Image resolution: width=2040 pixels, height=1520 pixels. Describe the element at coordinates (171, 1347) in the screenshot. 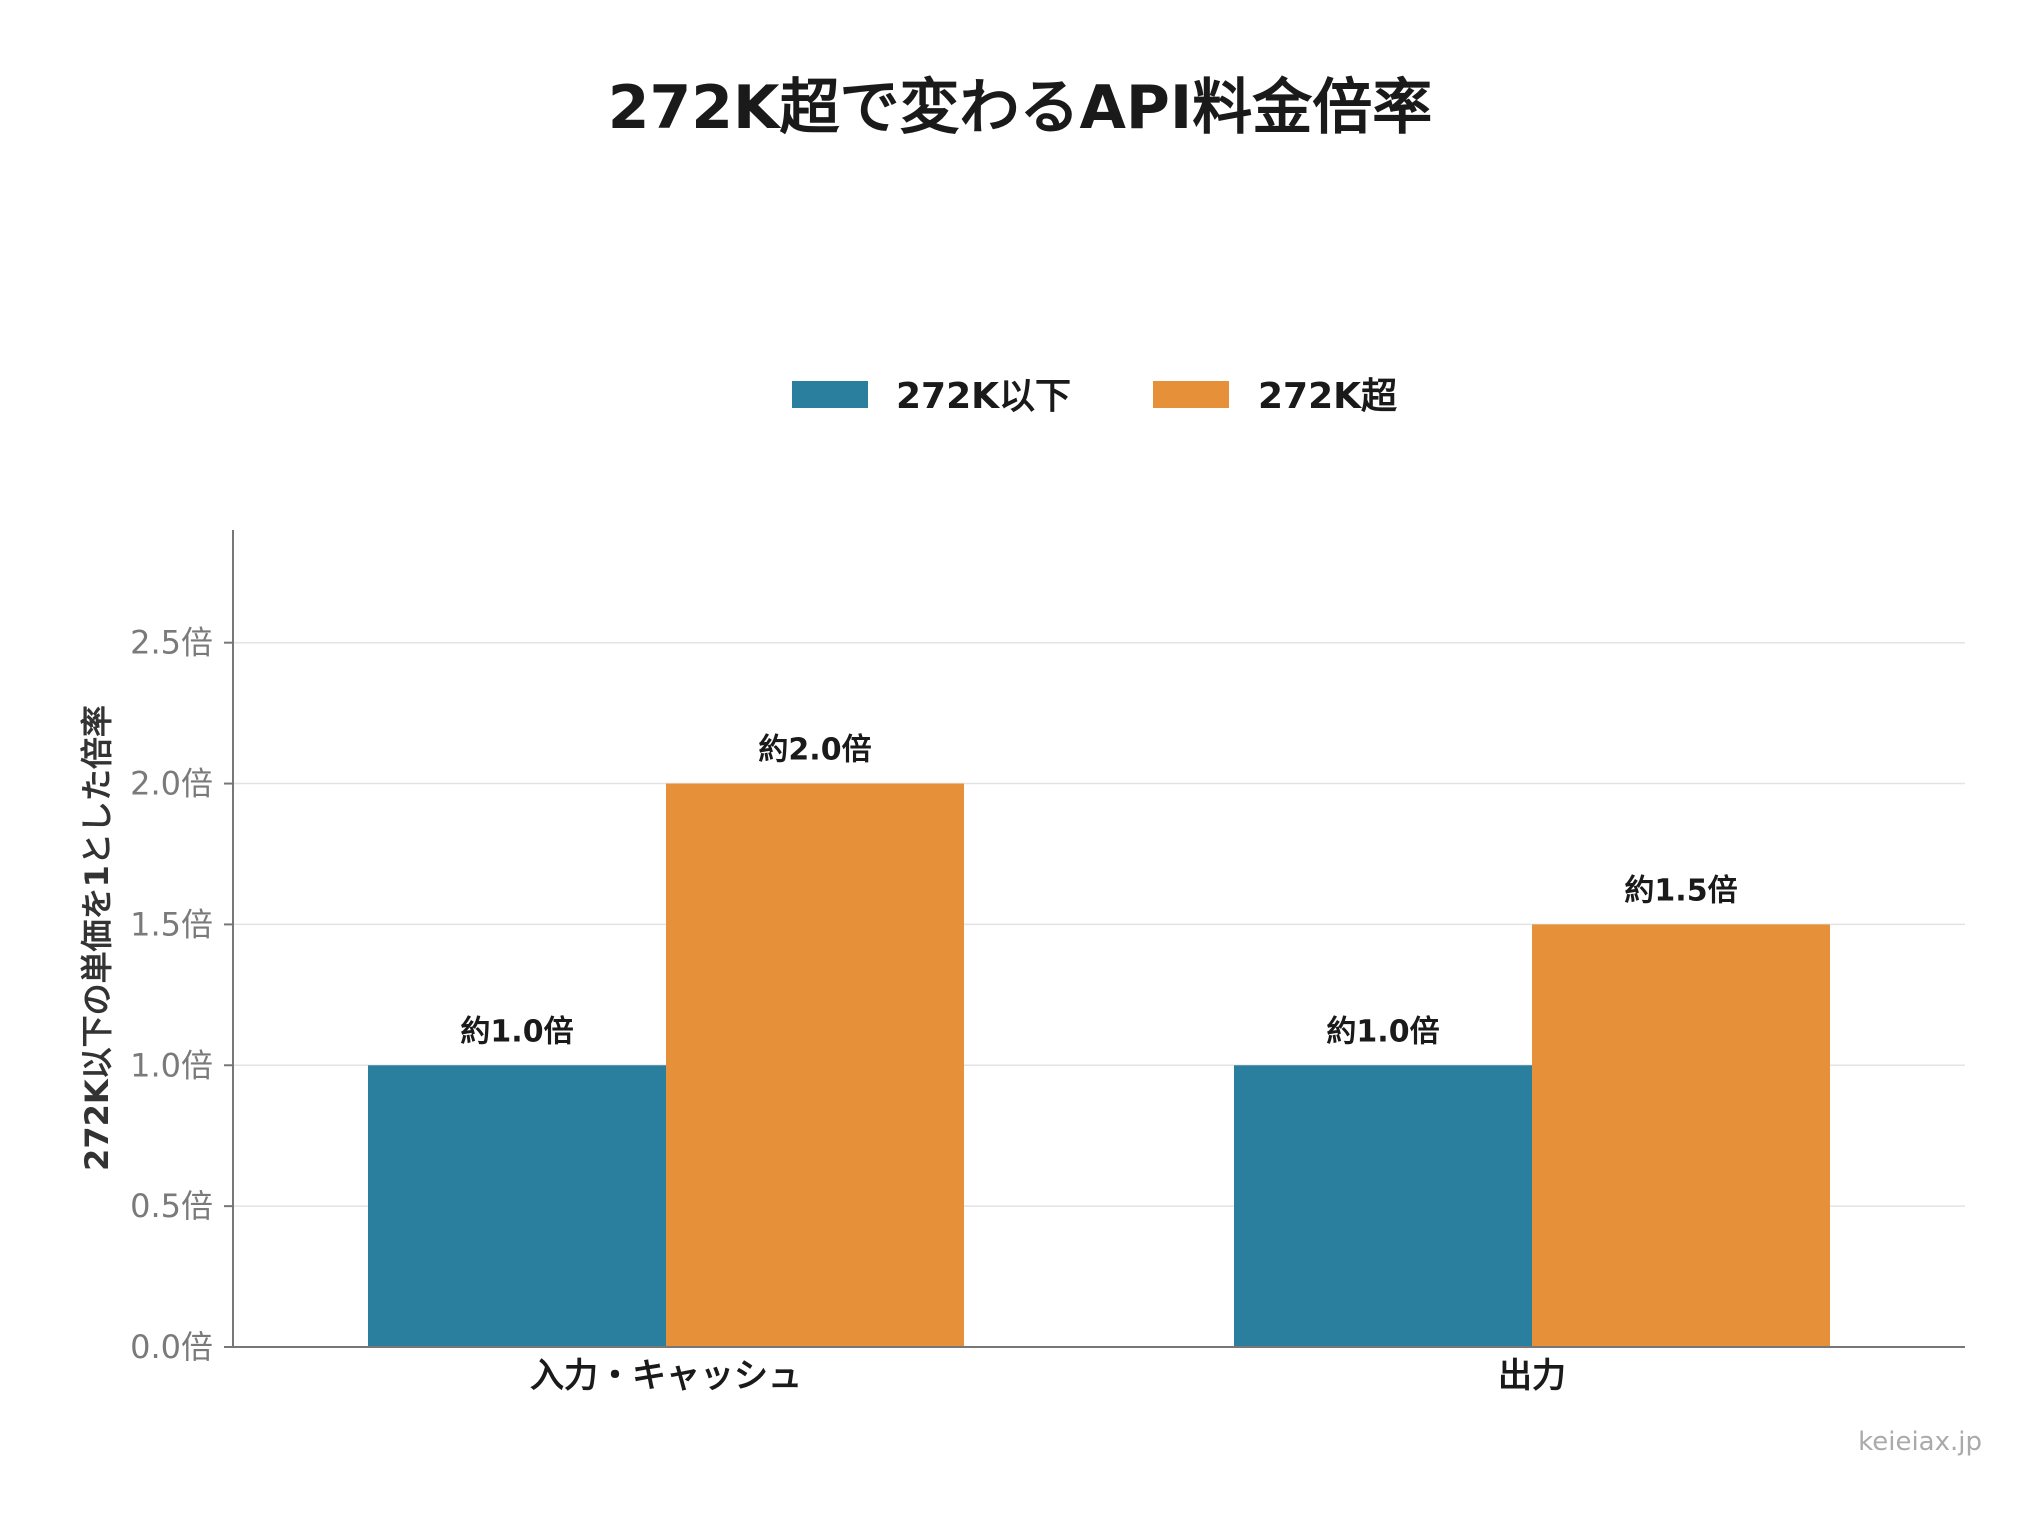

I see `y-tick-label: 0.0倍` at that location.